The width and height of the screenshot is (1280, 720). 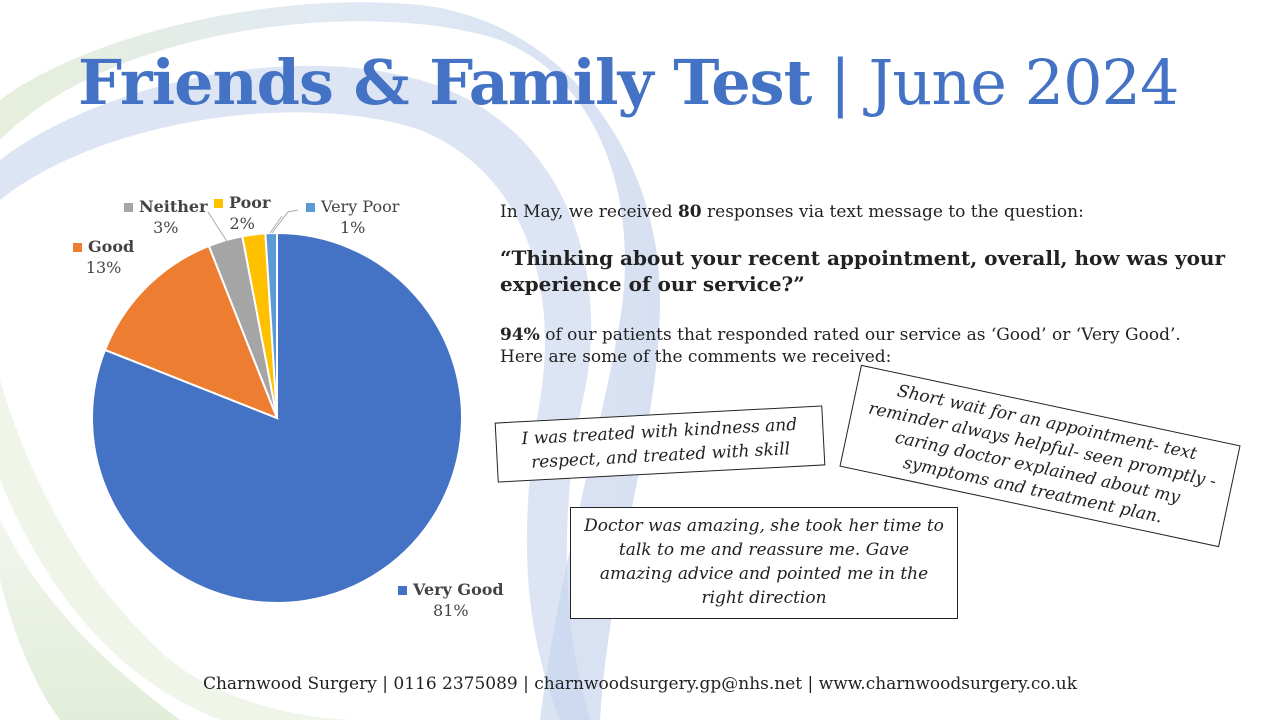 What do you see at coordinates (445, 82) in the screenshot?
I see `title-main: Friends & Family Test` at bounding box center [445, 82].